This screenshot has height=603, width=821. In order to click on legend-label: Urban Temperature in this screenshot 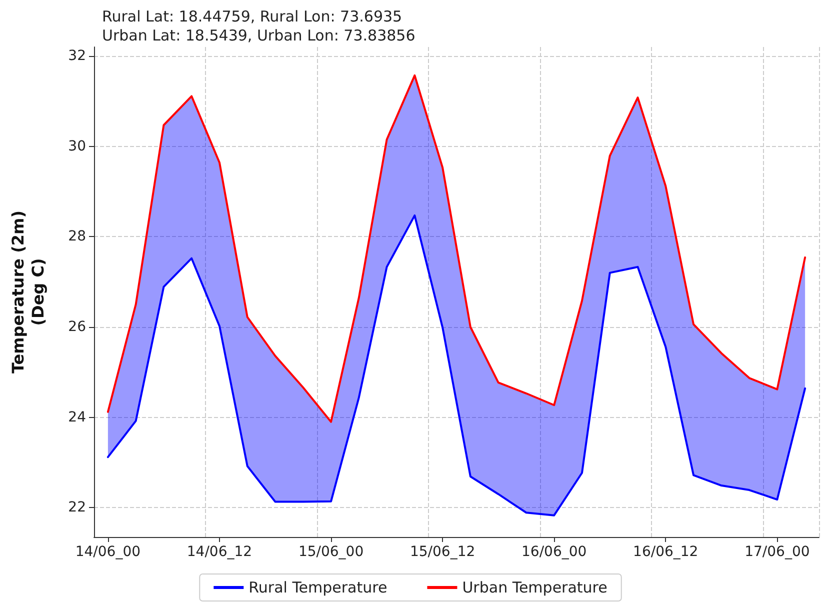, I will do `click(535, 587)`.